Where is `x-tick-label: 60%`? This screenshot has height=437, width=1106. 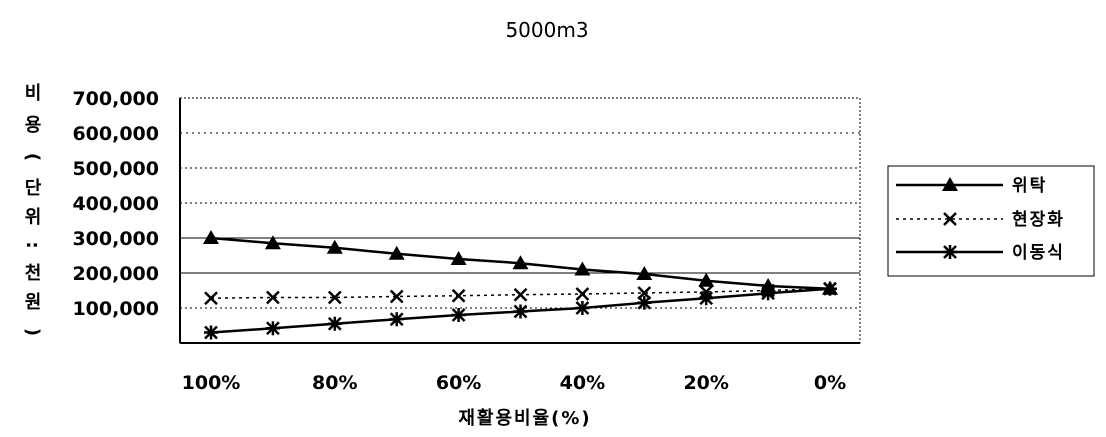 x-tick-label: 60% is located at coordinates (458, 383).